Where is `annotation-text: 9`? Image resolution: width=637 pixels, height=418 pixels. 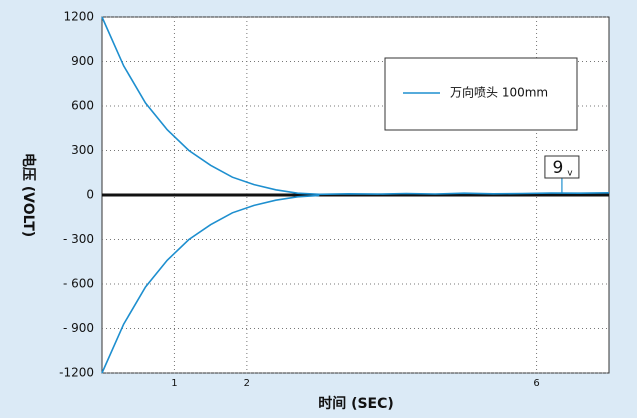 annotation-text: 9 is located at coordinates (558, 168).